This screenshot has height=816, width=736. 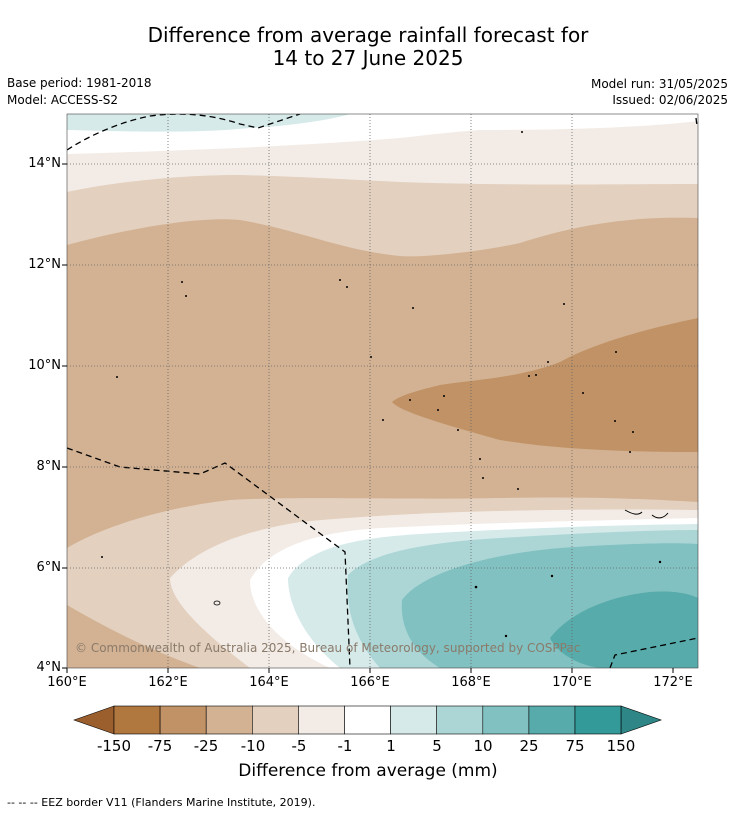 I want to click on lon-label-164e: 164°E, so click(x=269, y=682).